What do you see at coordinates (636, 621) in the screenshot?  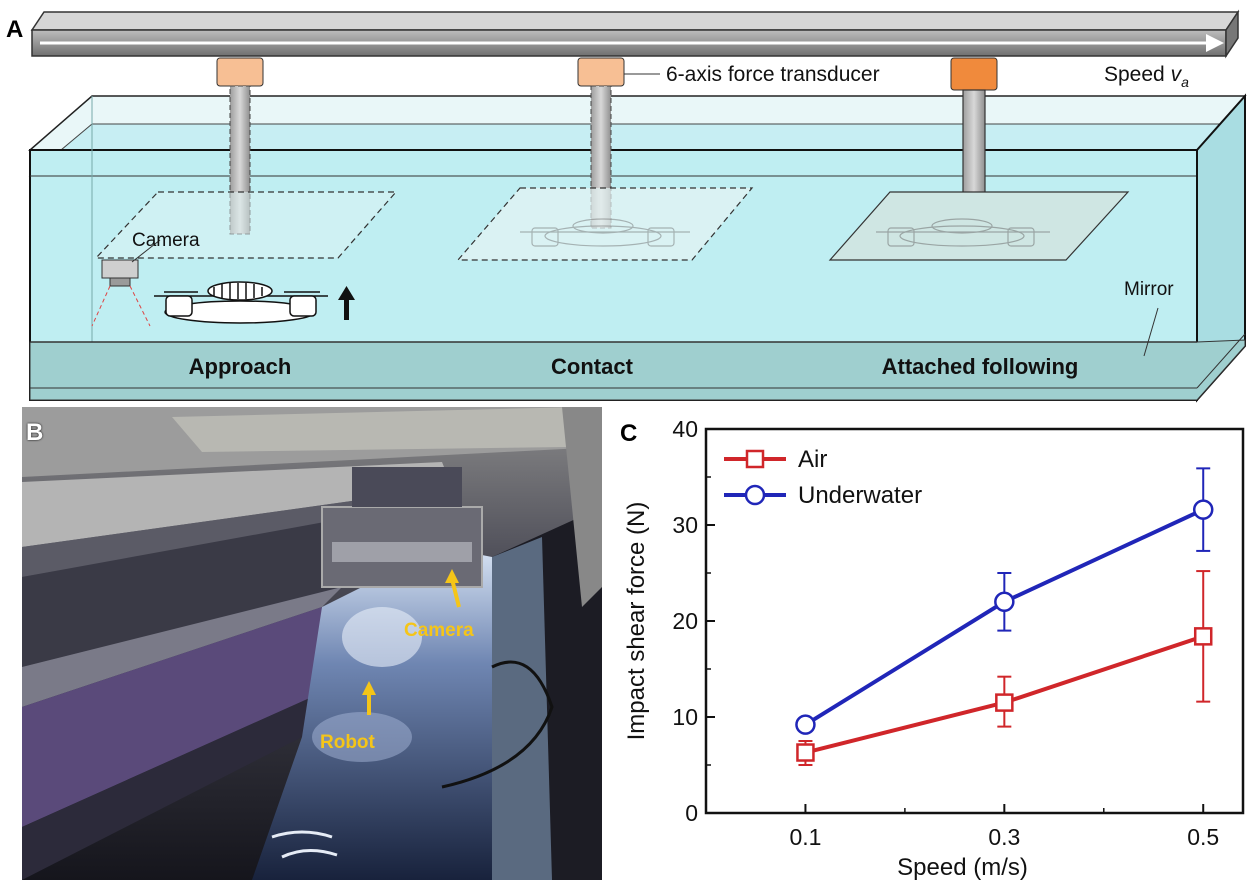 I see `y-axis-label: Impact shear force (N)` at bounding box center [636, 621].